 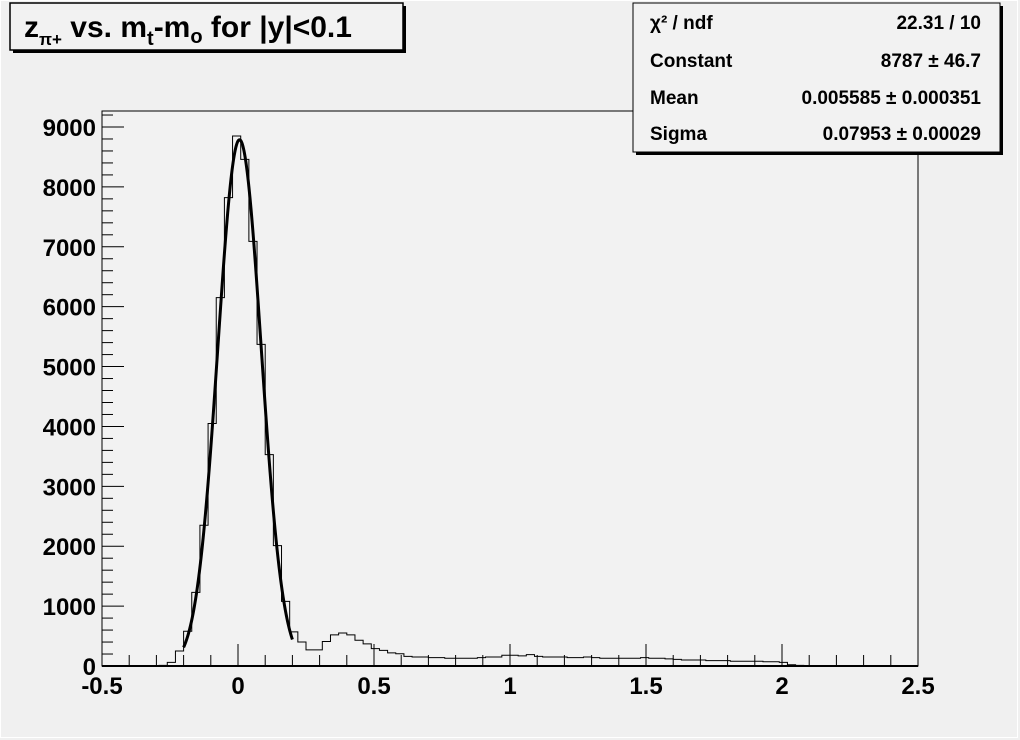 I want to click on x-tick-label: 0, so click(x=237, y=686).